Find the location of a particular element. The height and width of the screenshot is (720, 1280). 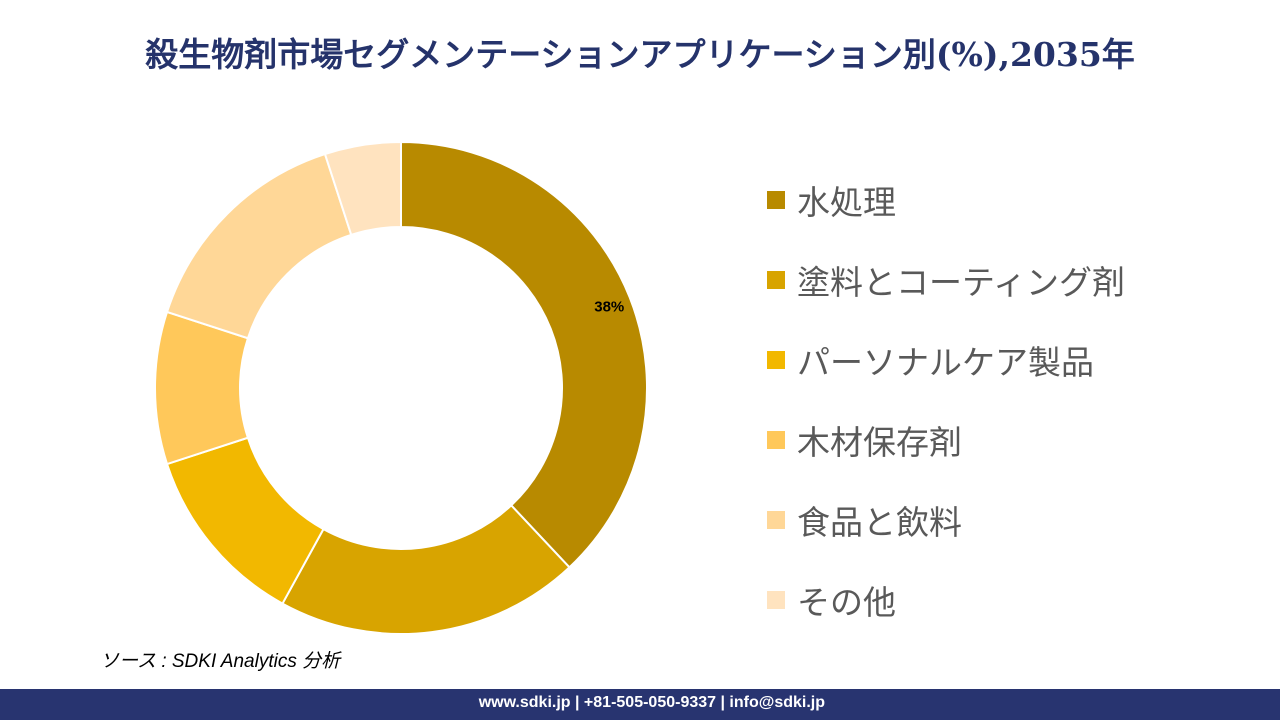

legend-label: その他 is located at coordinates (846, 602).